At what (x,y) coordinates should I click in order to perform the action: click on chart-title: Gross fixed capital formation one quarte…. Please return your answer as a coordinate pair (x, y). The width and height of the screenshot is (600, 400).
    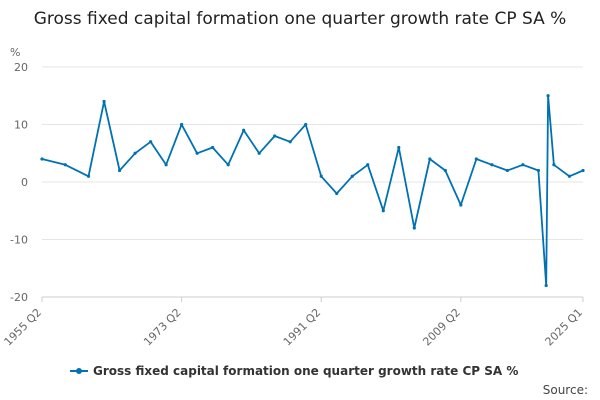
    Looking at the image, I should click on (300, 19).